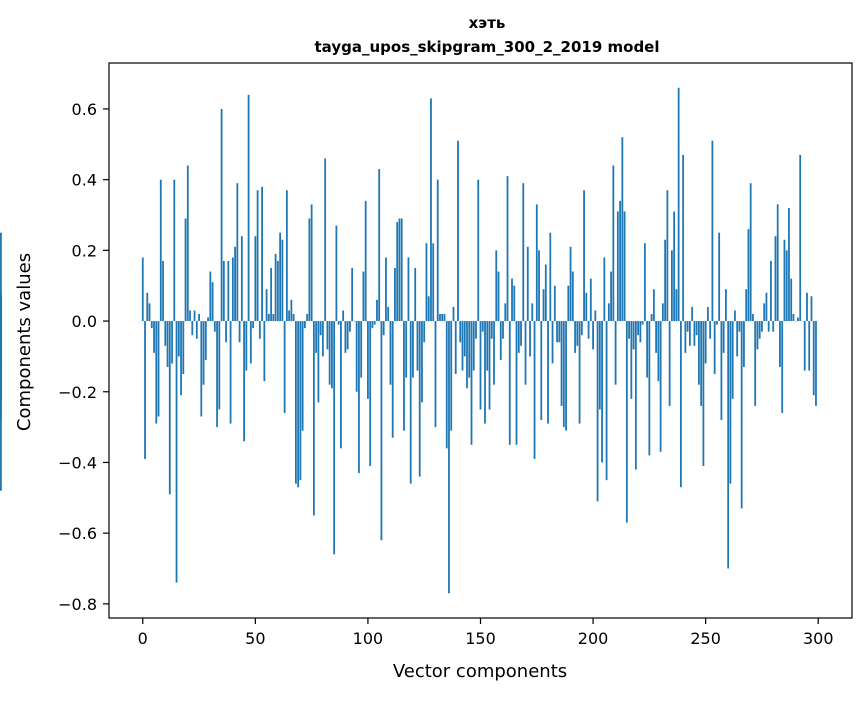 This screenshot has height=701, width=867. What do you see at coordinates (255, 638) in the screenshot?
I see `x-tick-label: 50` at bounding box center [255, 638].